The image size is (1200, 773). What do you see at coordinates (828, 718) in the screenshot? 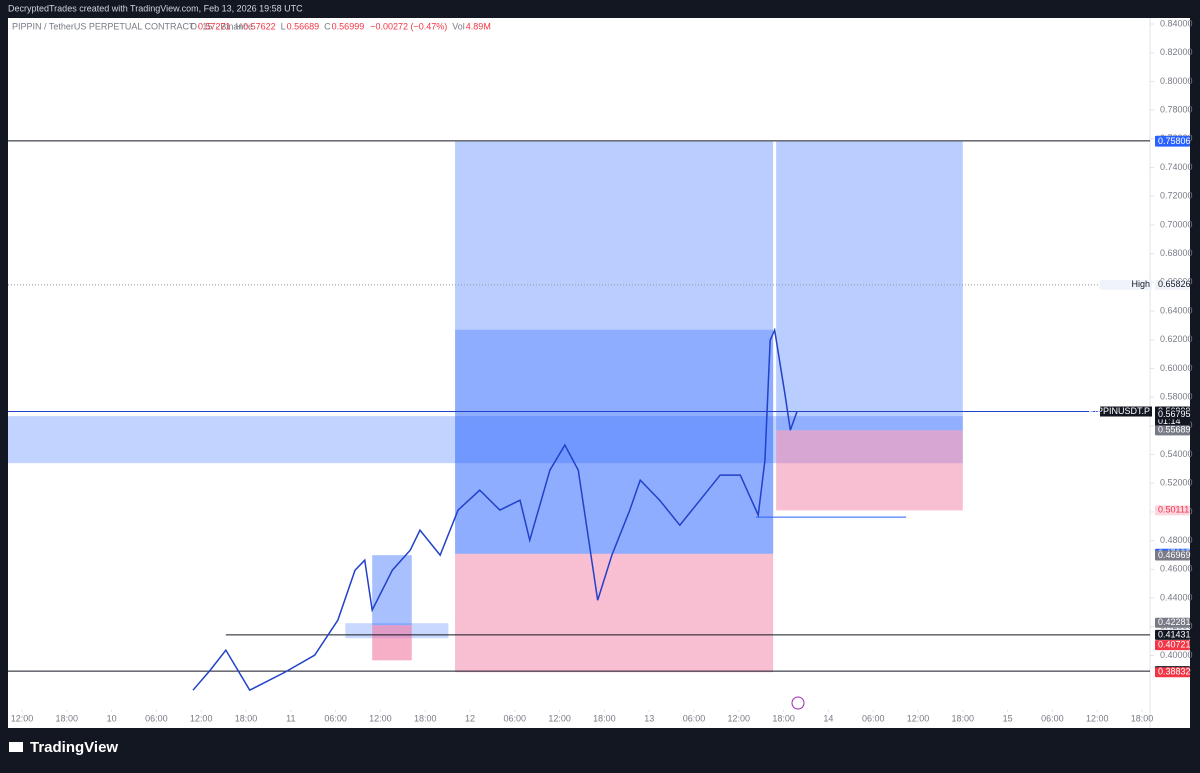
I see `x-tick-label: 14` at bounding box center [828, 718].